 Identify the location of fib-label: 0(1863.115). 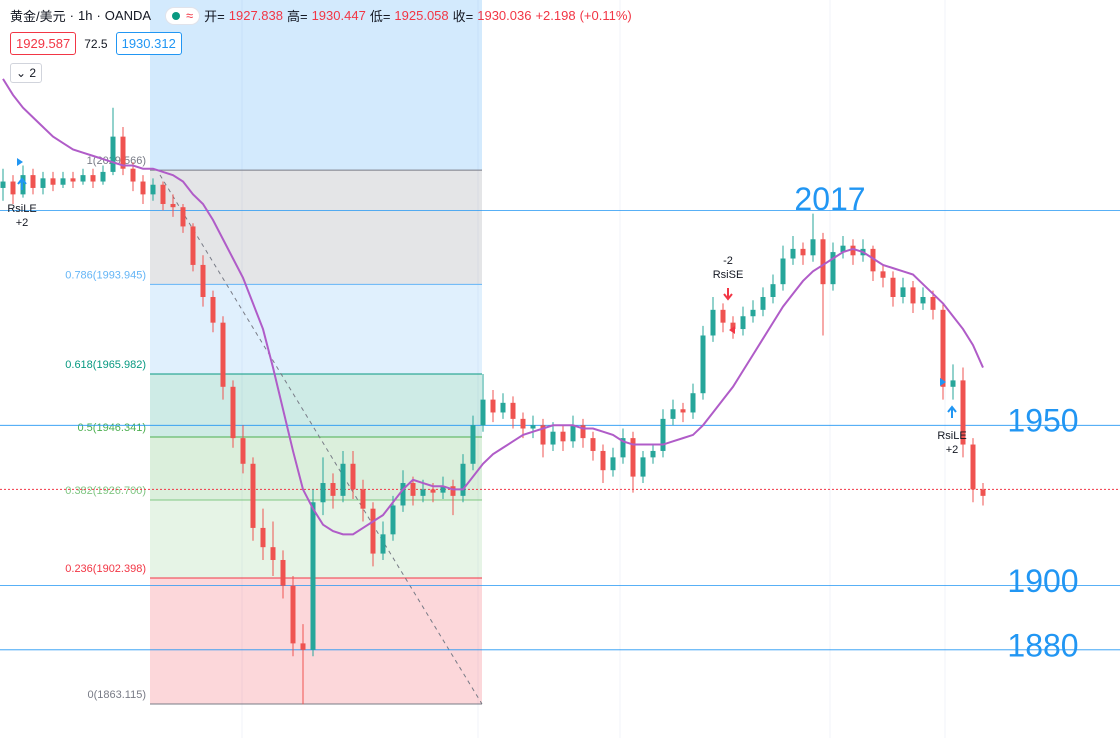
(116, 695).